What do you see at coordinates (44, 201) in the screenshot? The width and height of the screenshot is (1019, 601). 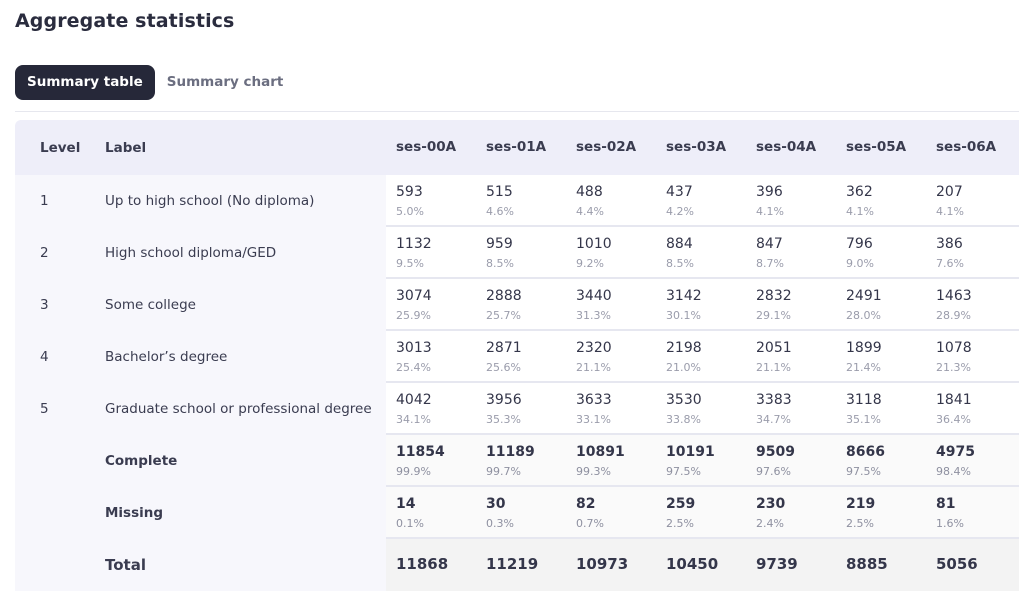 I see `row-level: 1` at bounding box center [44, 201].